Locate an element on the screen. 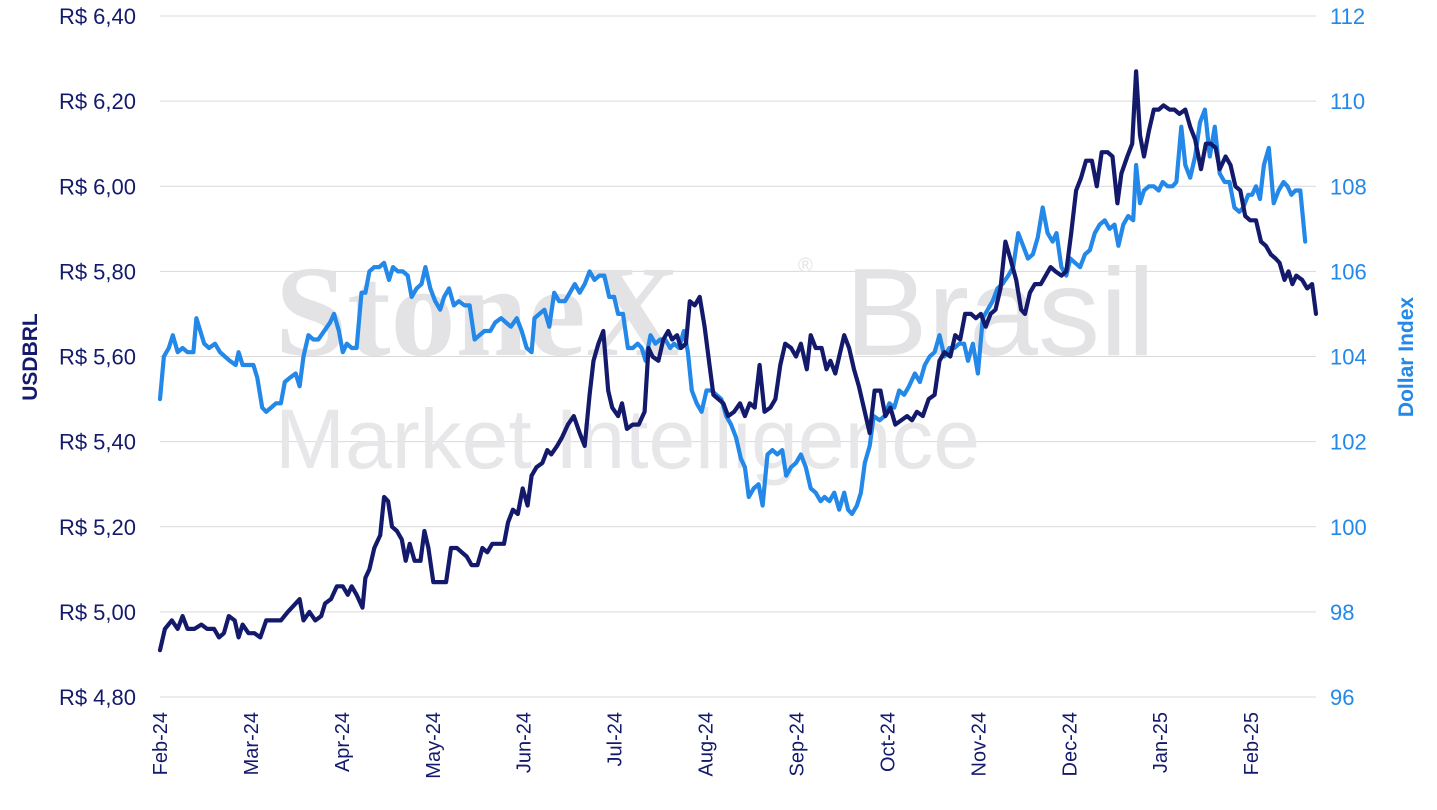 Image resolution: width=1437 pixels, height=810 pixels. left-tick-label: R$ 5,40 is located at coordinates (97, 442).